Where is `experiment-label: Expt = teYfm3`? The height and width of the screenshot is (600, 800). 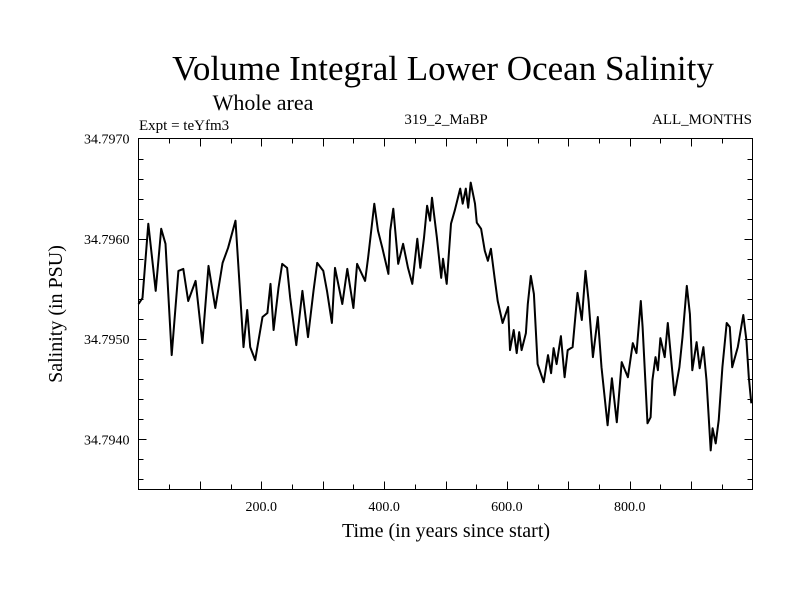 experiment-label: Expt = teYfm3 is located at coordinates (184, 126).